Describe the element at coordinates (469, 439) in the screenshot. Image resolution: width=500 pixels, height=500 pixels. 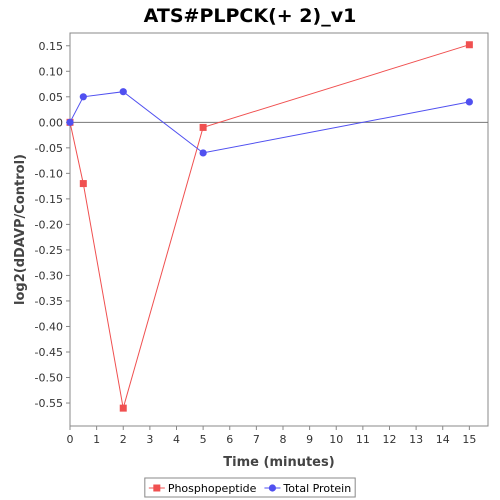
I see `x-tick-label: 15` at that location.